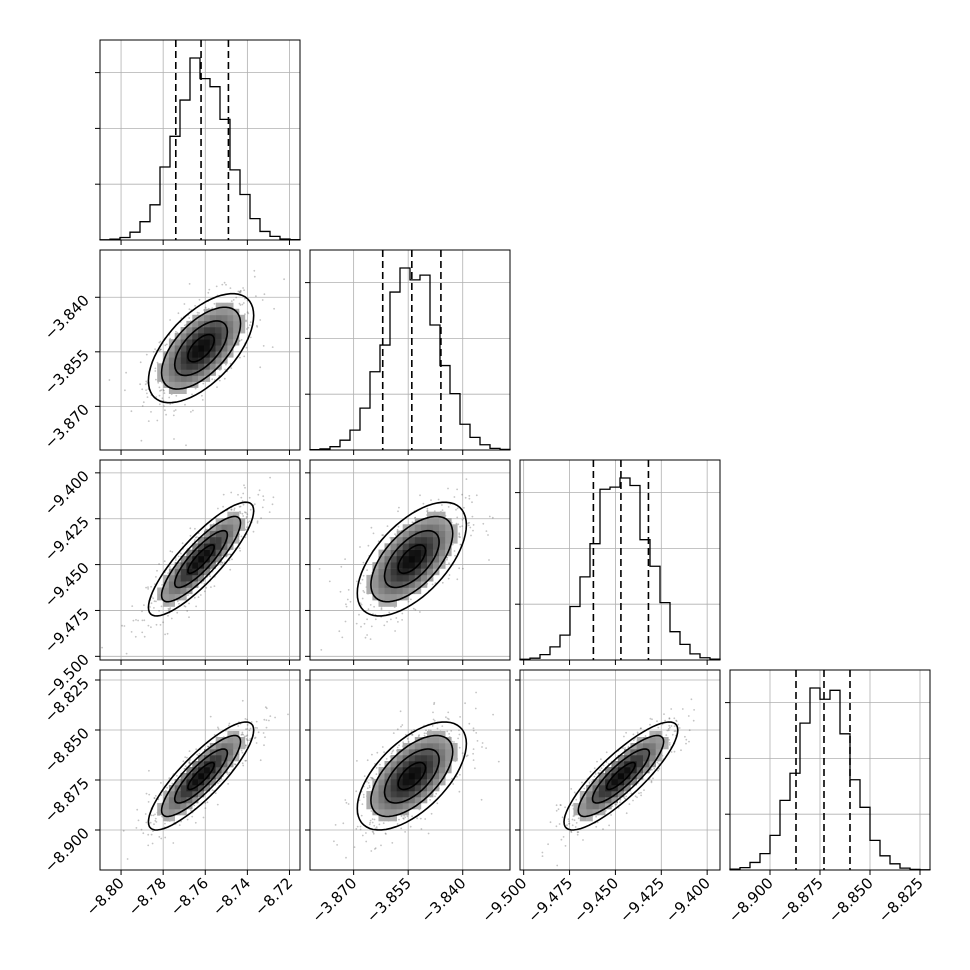  I want to click on contour-1.0, so click(411, 559).